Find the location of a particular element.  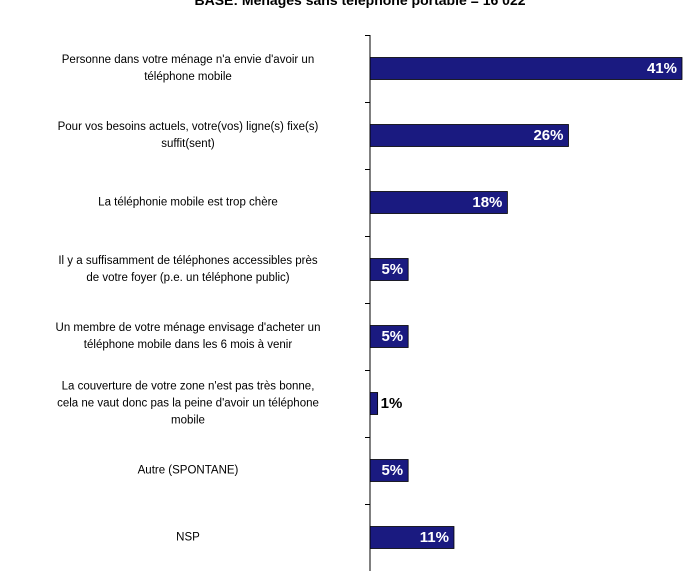

bar-value-label: 26% is located at coordinates (548, 135).